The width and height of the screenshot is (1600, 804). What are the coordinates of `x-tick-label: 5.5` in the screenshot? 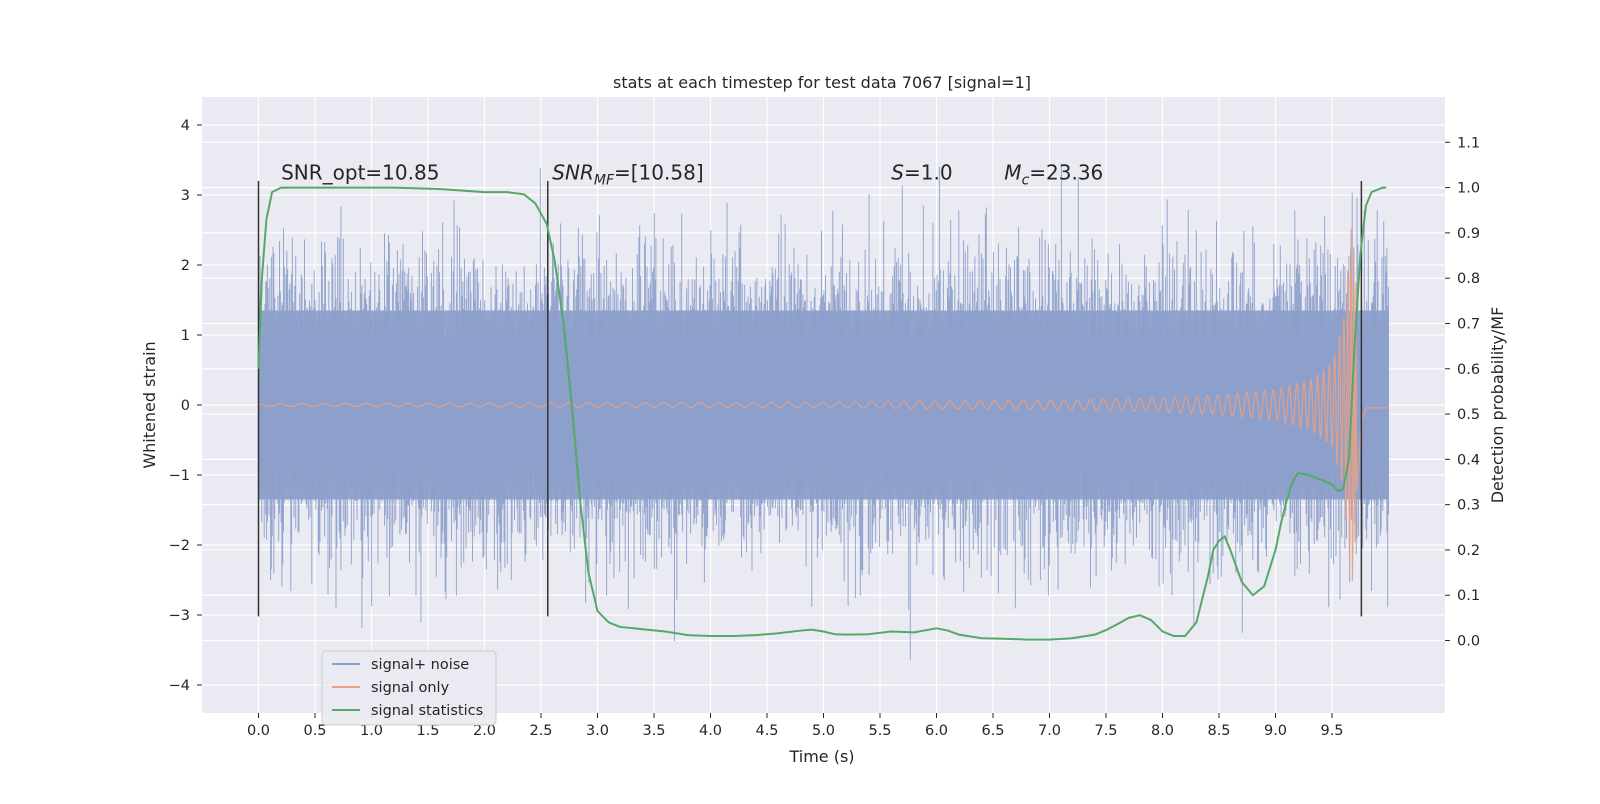 It's located at (879, 731).